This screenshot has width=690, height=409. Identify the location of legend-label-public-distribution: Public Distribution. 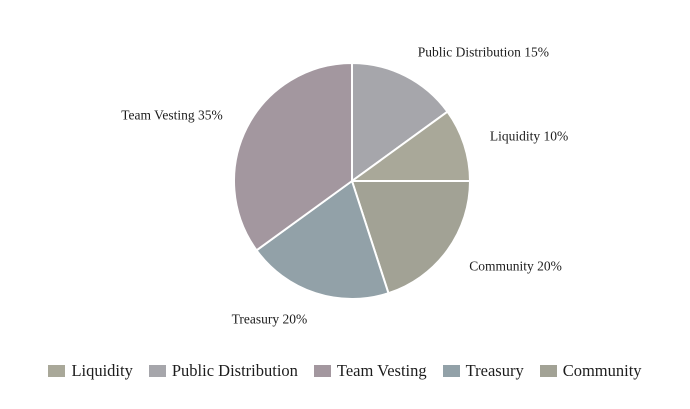
(234, 370).